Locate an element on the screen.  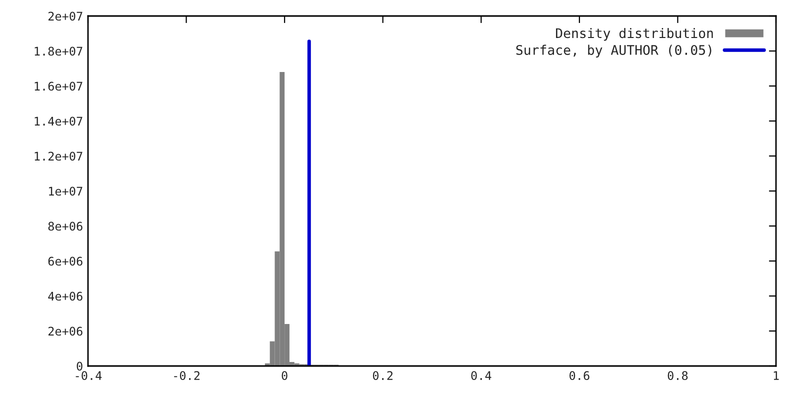
y-tick-label: 2e+07 is located at coordinates (65, 16).